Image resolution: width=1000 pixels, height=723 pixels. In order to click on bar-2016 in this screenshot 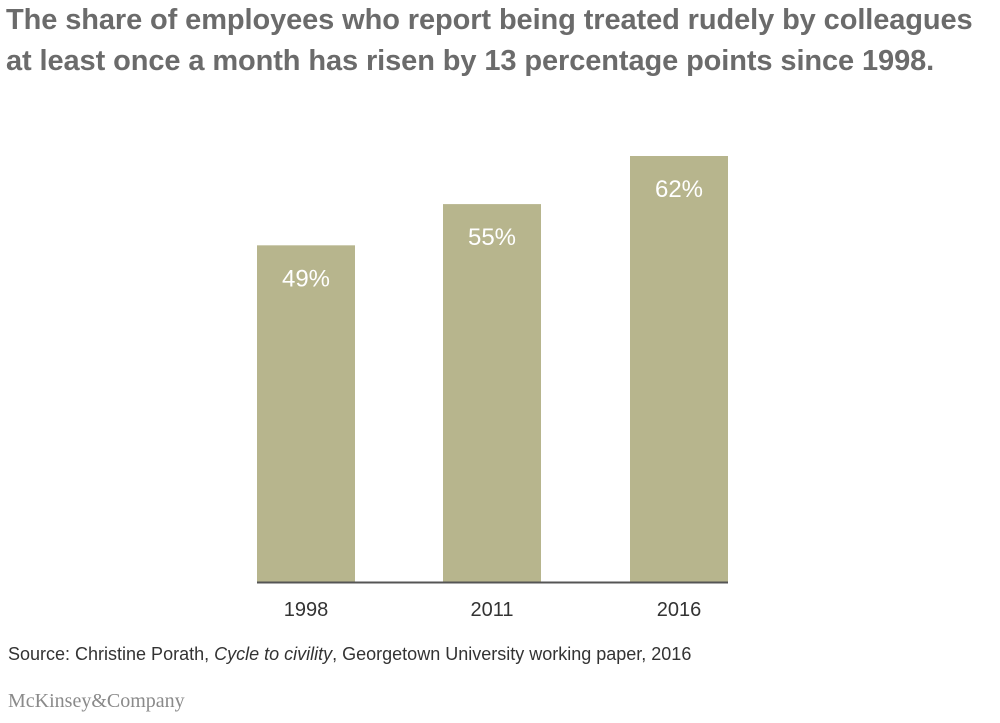, I will do `click(679, 369)`.